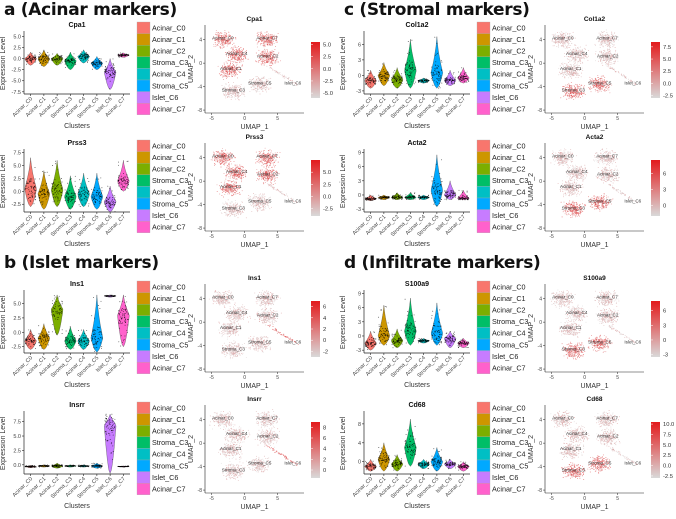  Describe the element at coordinates (244, 119) in the screenshot. I see `umap-x-tick-label: 0` at that location.